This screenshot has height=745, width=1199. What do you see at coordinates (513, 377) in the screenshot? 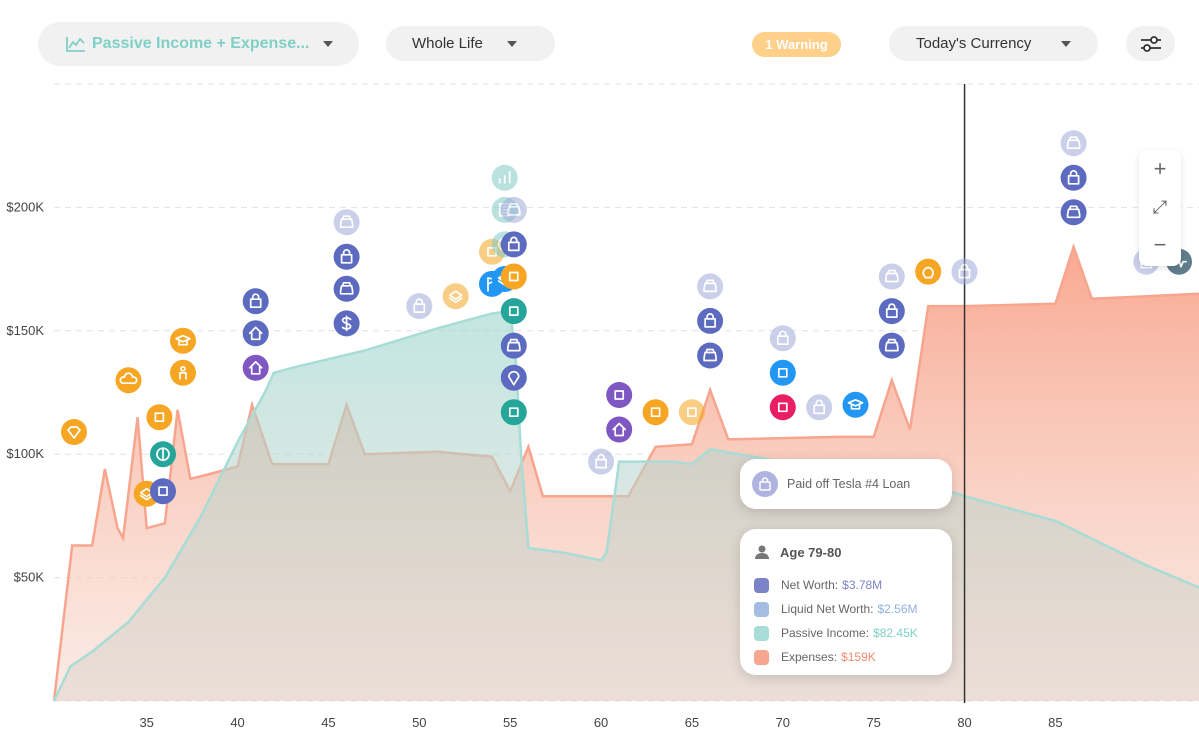
I see `location-pin-icon` at bounding box center [513, 377].